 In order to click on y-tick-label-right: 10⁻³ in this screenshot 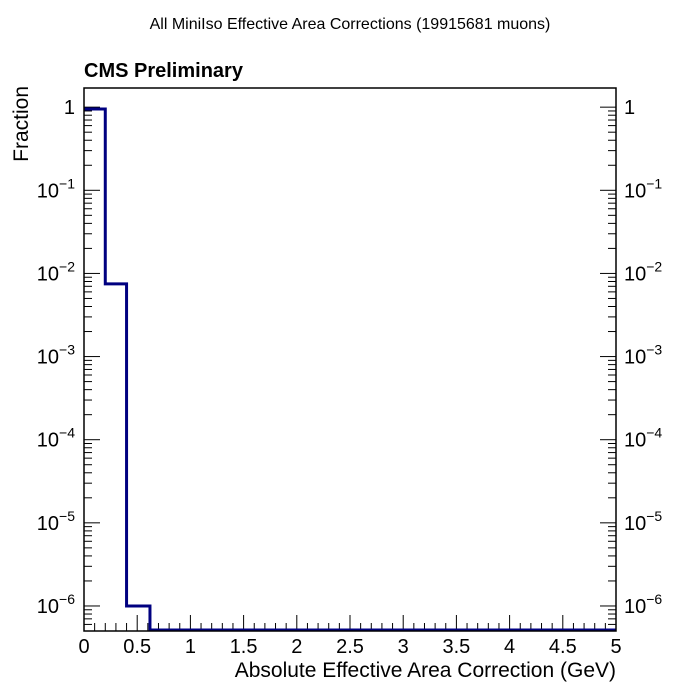, I will do `click(643, 355)`.